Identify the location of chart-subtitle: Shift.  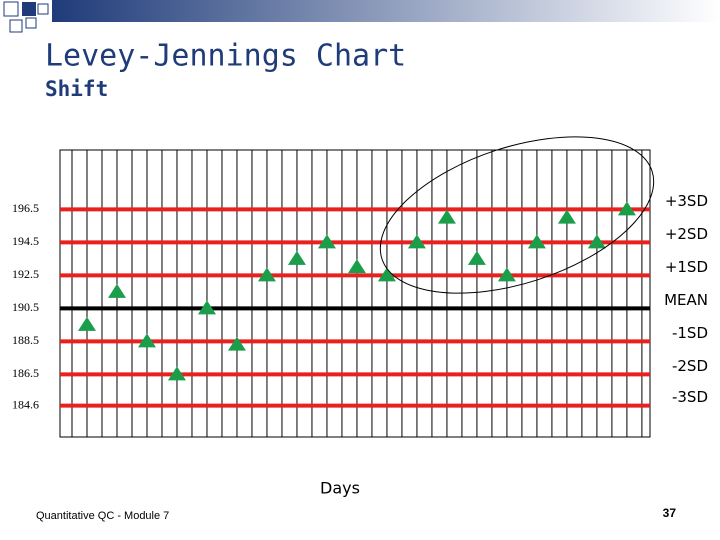
(76, 89).